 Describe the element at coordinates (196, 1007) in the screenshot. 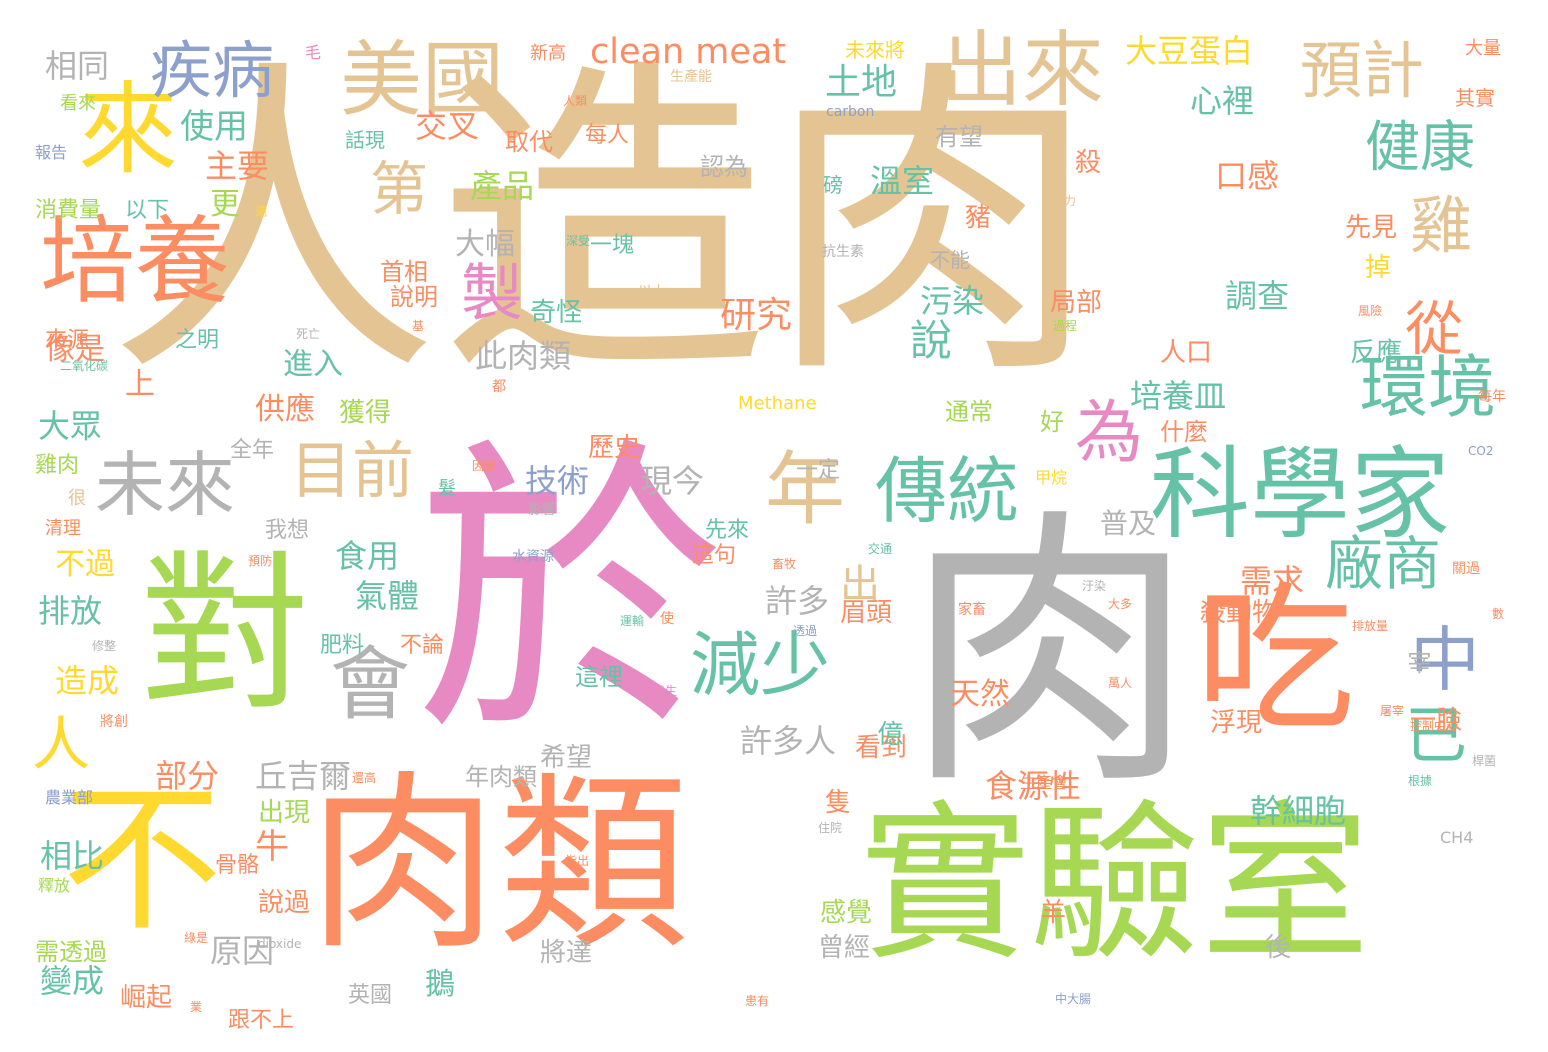

I see `word-cjk-196: 業` at that location.